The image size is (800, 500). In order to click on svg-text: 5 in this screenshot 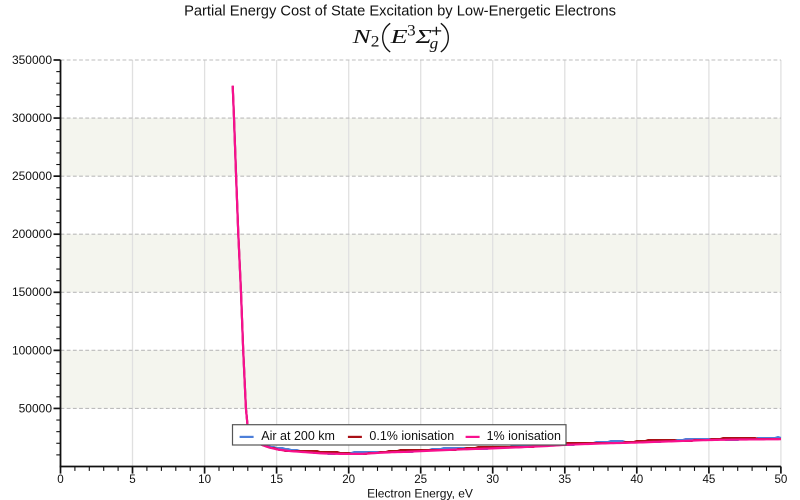, I will do `click(132, 479)`.